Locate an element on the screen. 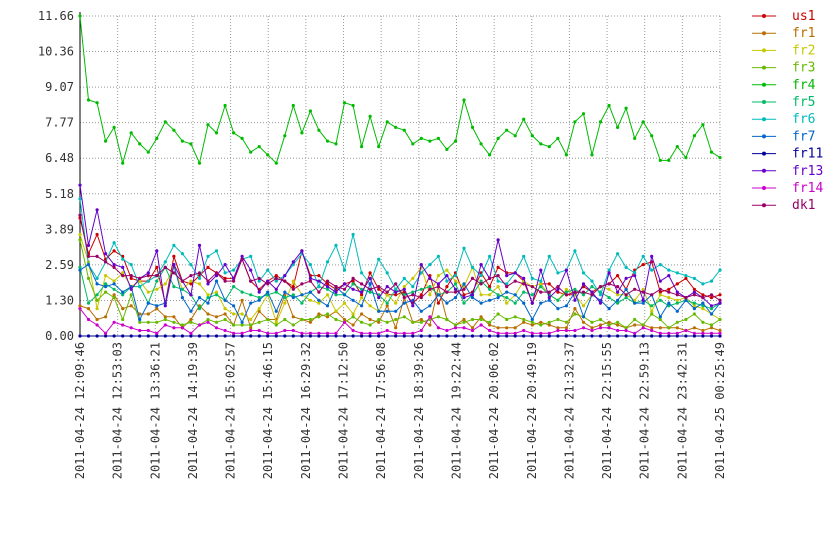  y-tick-label: 3.89 is located at coordinates (59, 229).